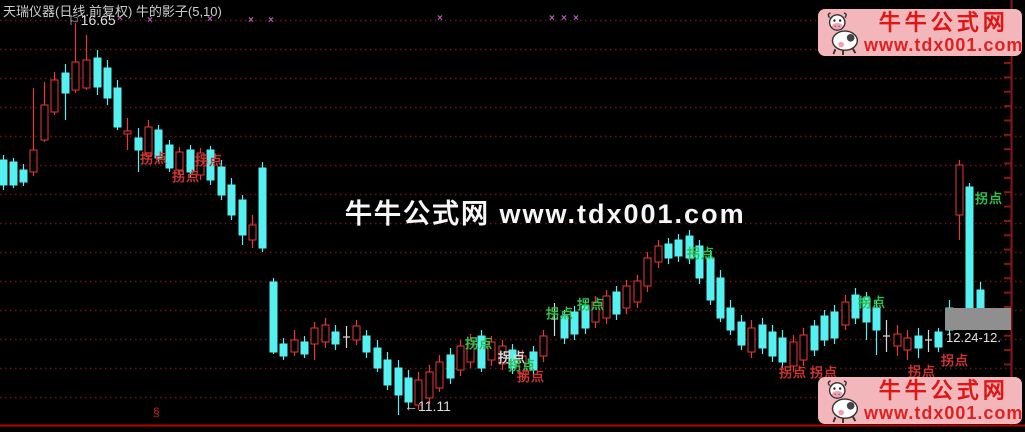 This screenshot has height=432, width=1025. What do you see at coordinates (973, 337) in the screenshot?
I see `range-price-marker: 12.24-12.` at bounding box center [973, 337].